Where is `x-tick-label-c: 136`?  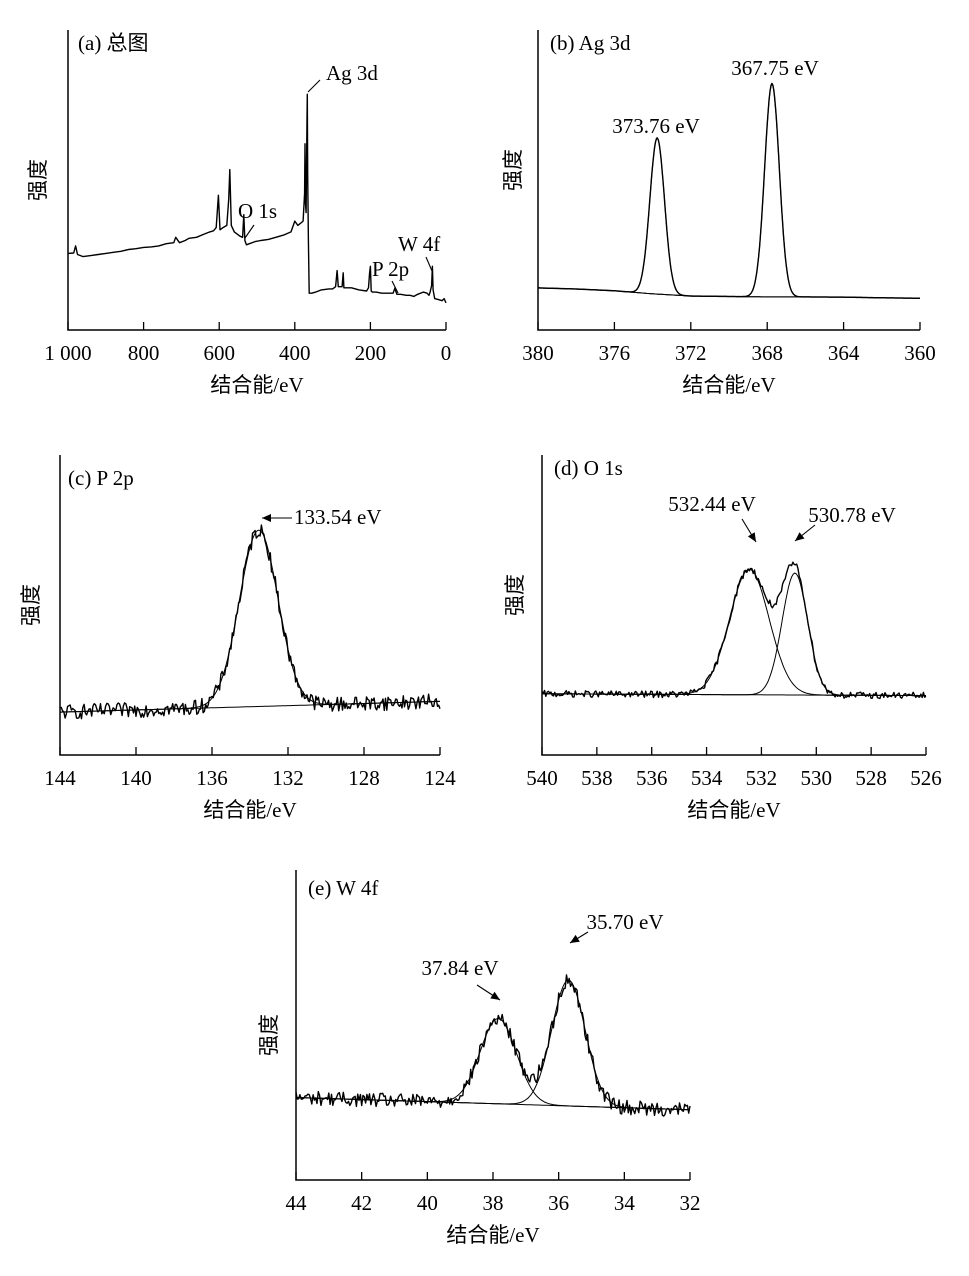 x-tick-label-c: 136 is located at coordinates (212, 778).